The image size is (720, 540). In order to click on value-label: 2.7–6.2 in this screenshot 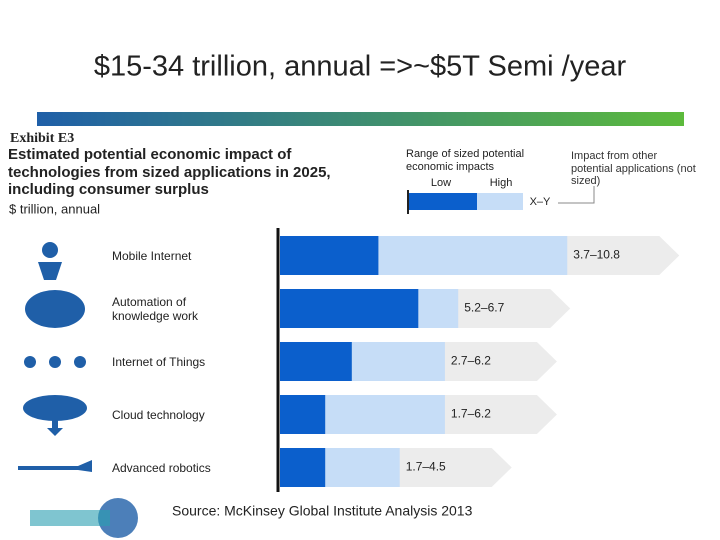, I will do `click(471, 361)`.